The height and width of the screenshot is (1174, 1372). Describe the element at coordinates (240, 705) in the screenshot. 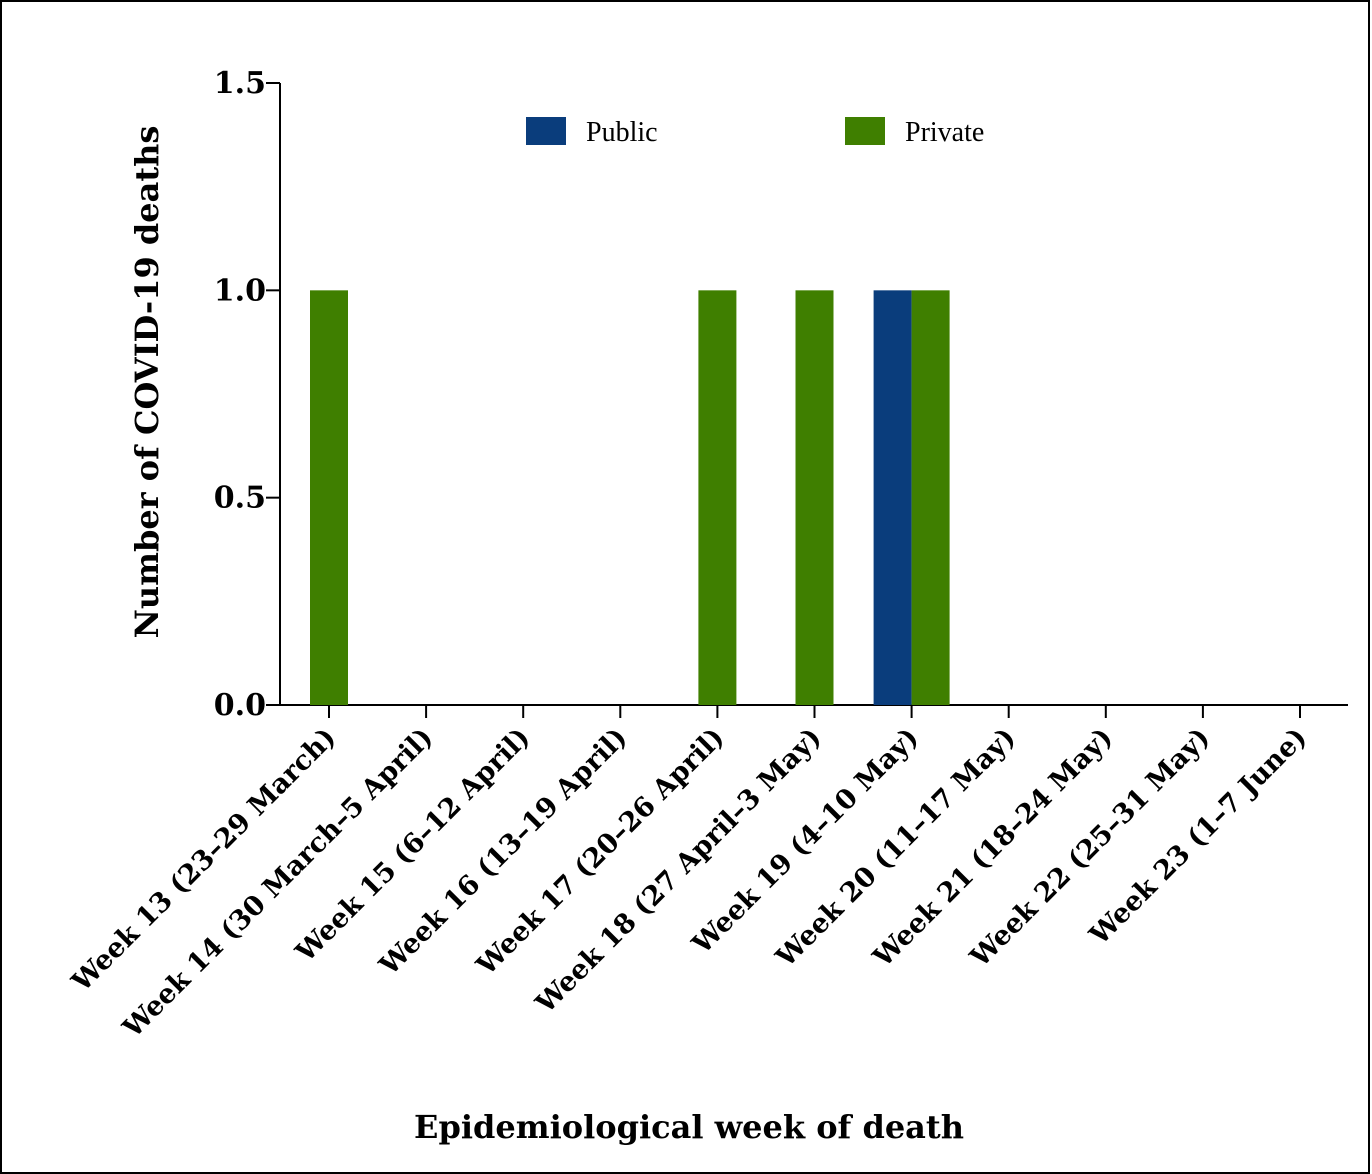

I see `y-tick-label: 0.0` at that location.